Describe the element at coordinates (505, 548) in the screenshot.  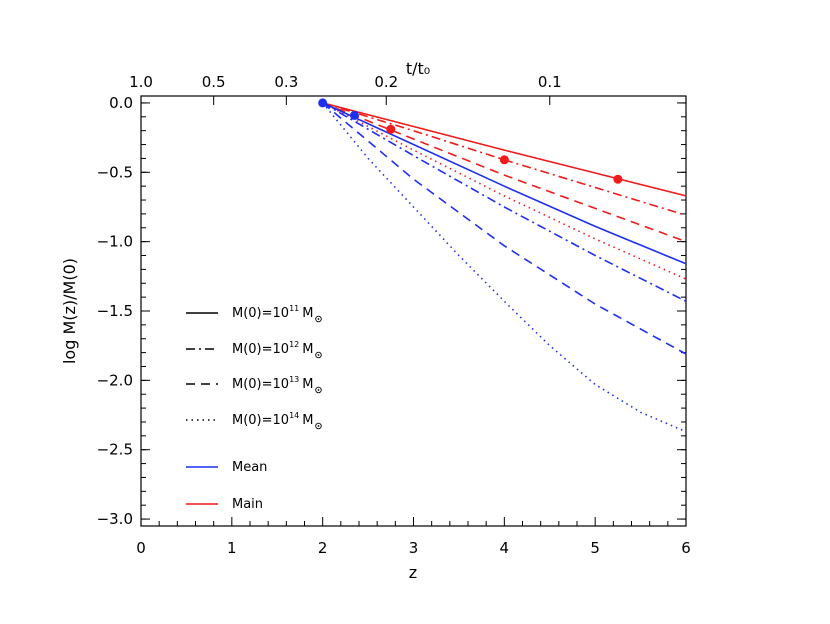
I see `x-tick-label: 4` at that location.